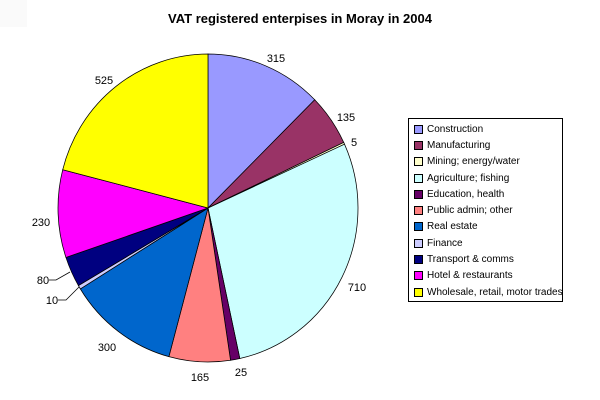  I want to click on leader-line-transport-comms, so click(60, 276).